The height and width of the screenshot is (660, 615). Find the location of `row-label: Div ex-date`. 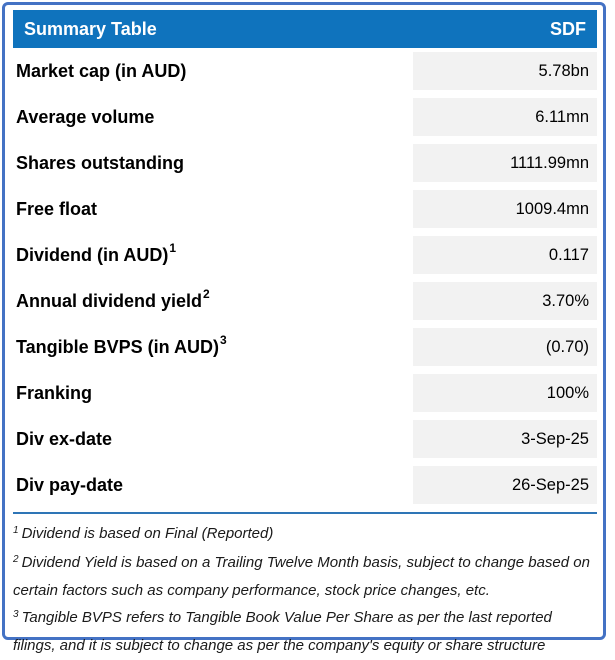

row-label: Div ex-date is located at coordinates (213, 439).